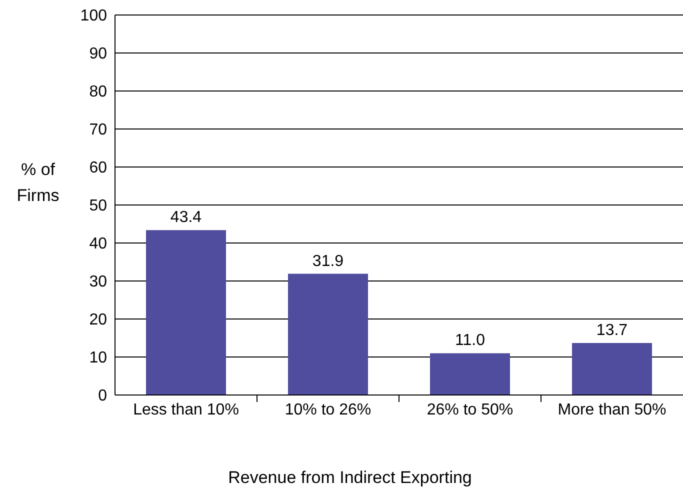 This screenshot has width=683, height=489. Describe the element at coordinates (98, 206) in the screenshot. I see `y-tick-label: 50` at that location.